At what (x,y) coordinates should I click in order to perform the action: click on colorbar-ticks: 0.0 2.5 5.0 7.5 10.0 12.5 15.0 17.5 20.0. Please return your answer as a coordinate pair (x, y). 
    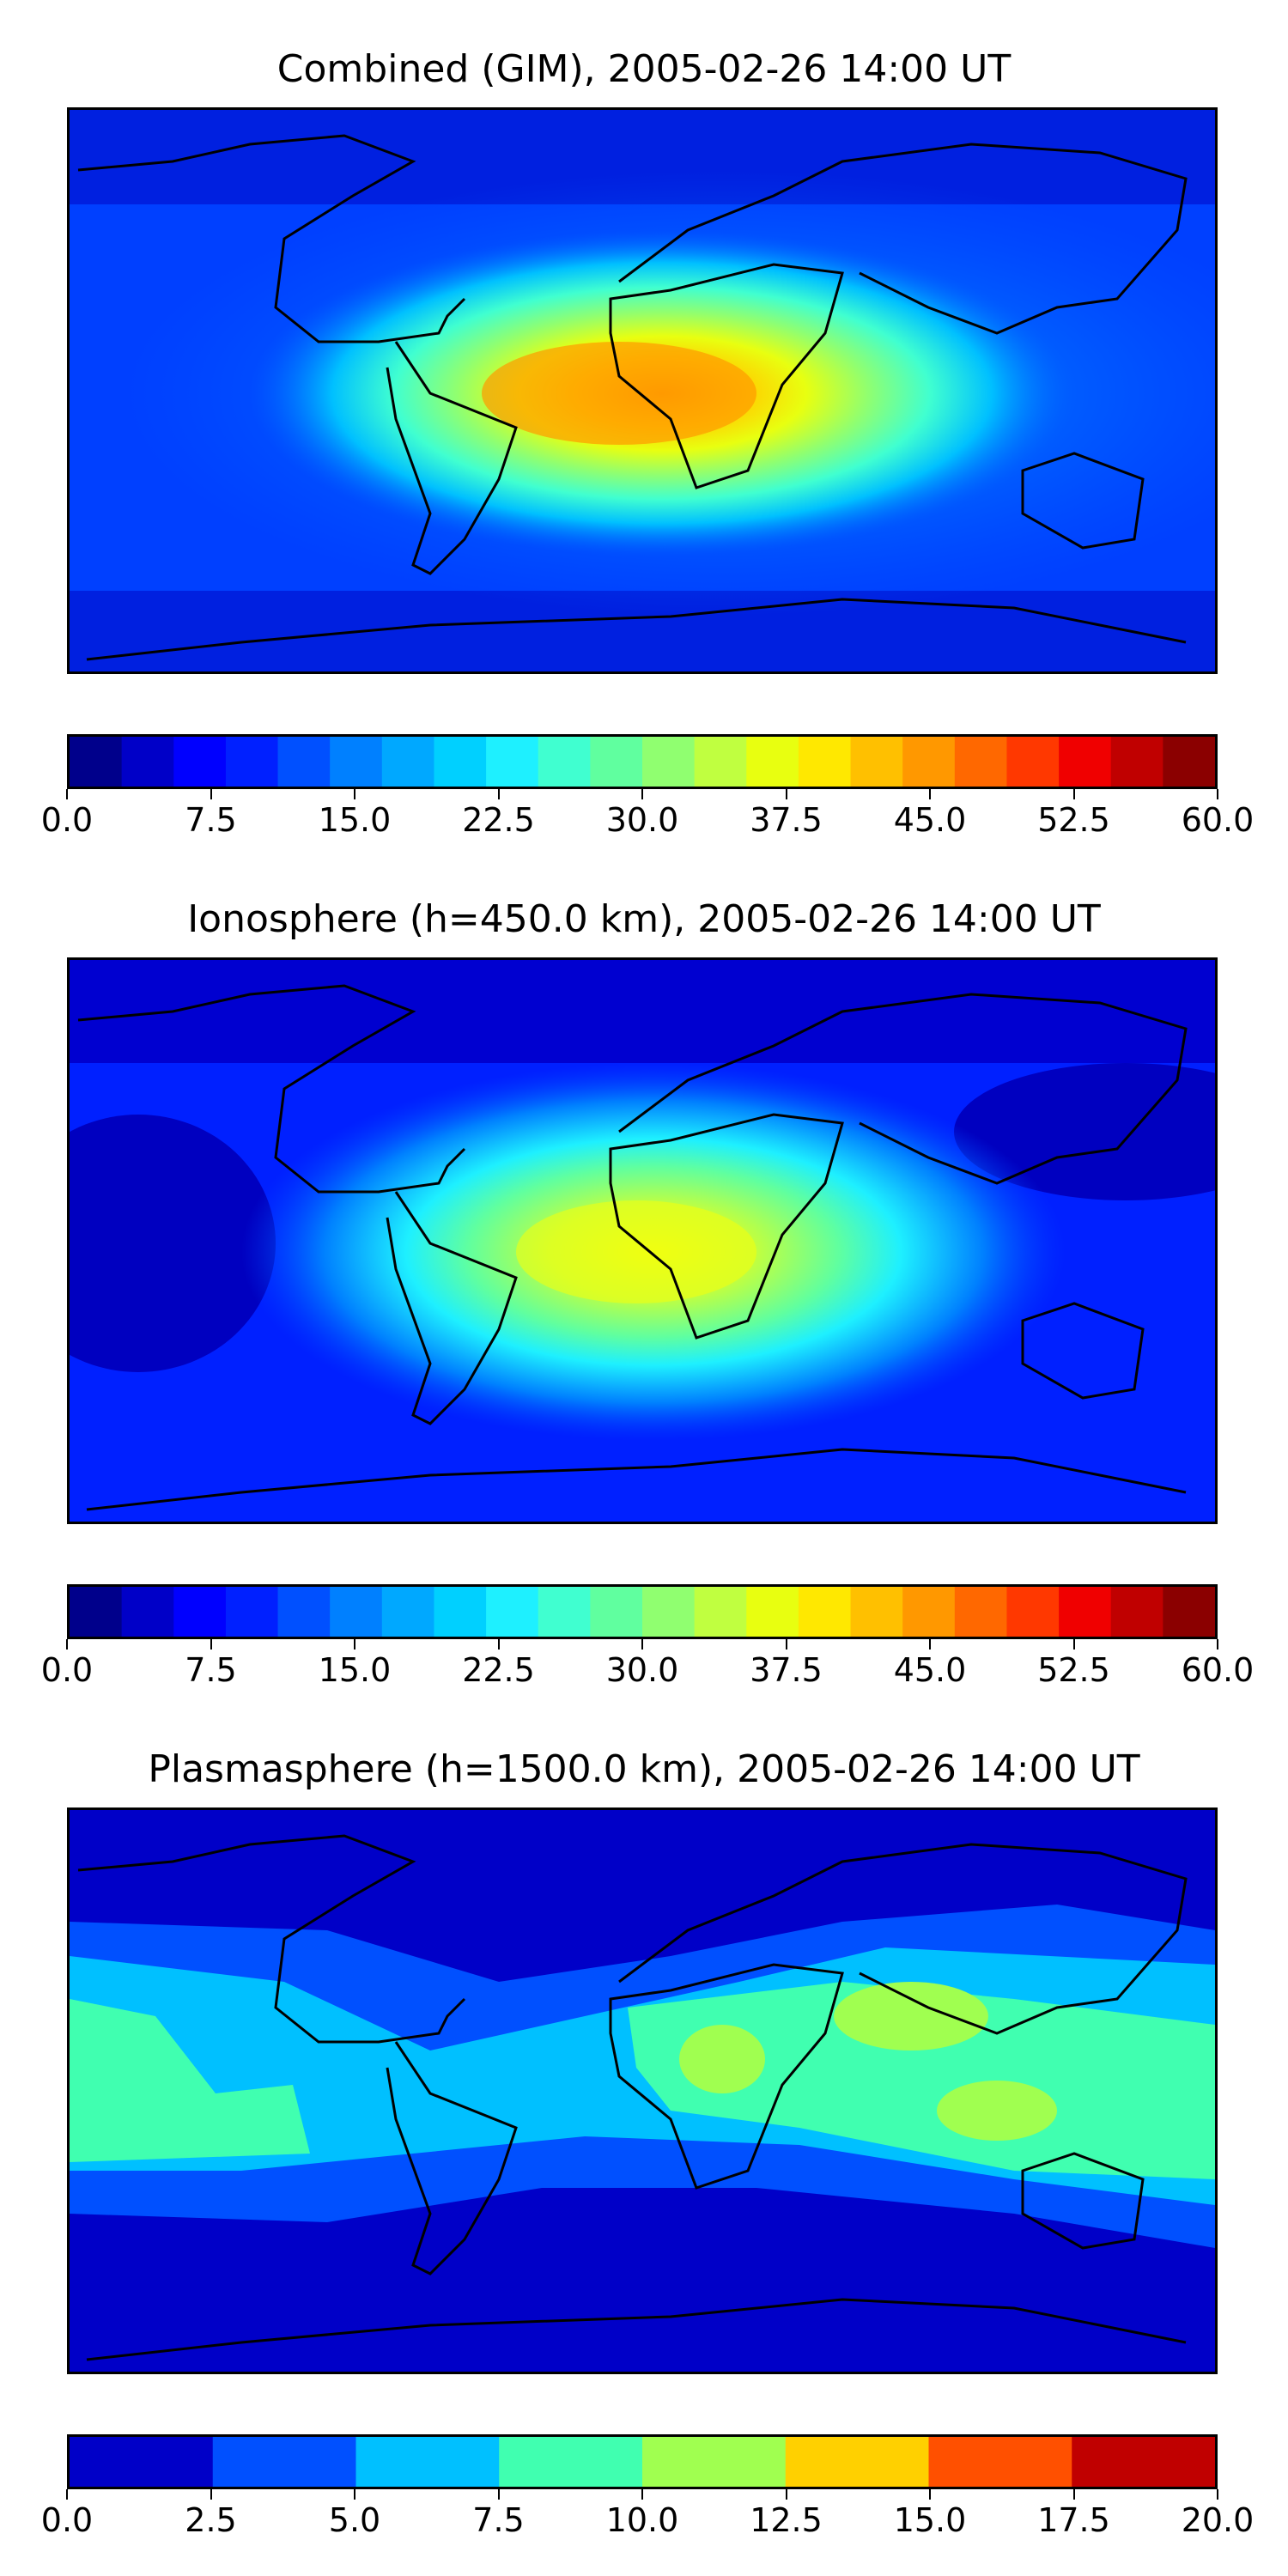
    Looking at the image, I should click on (647, 2515).